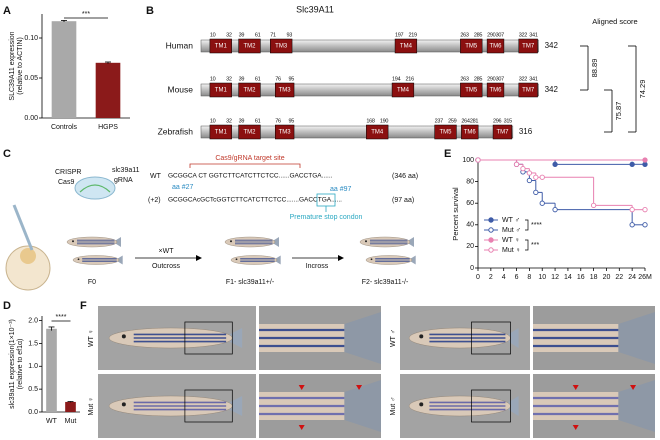 Image resolution: width=660 pixels, height=440 pixels. Describe the element at coordinates (292, 121) in the screenshot. I see `tm-end: 95` at that location.